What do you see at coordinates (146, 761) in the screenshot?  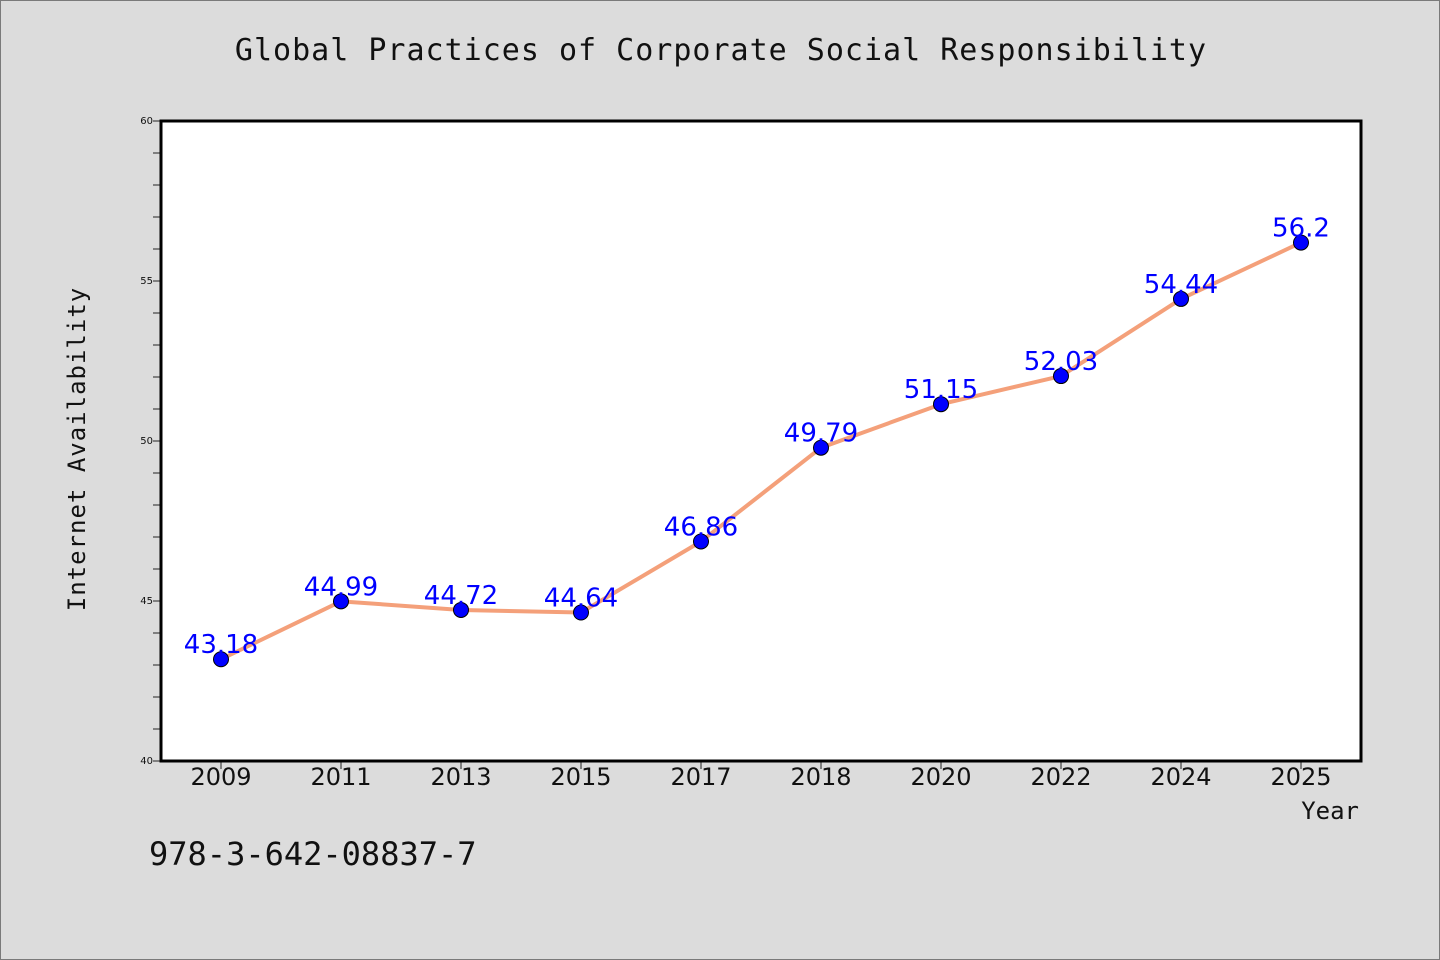 I see `y-tick-label: 40` at bounding box center [146, 761].